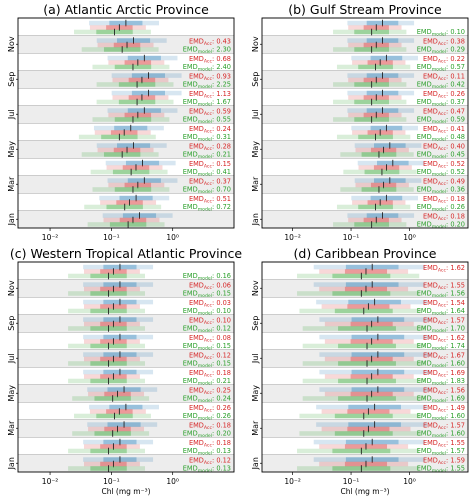 The width and height of the screenshot is (474, 502). What do you see at coordinates (207, 400) in the screenshot?
I see `emd-model-label: EMDmodel: 0.24` at bounding box center [207, 400].